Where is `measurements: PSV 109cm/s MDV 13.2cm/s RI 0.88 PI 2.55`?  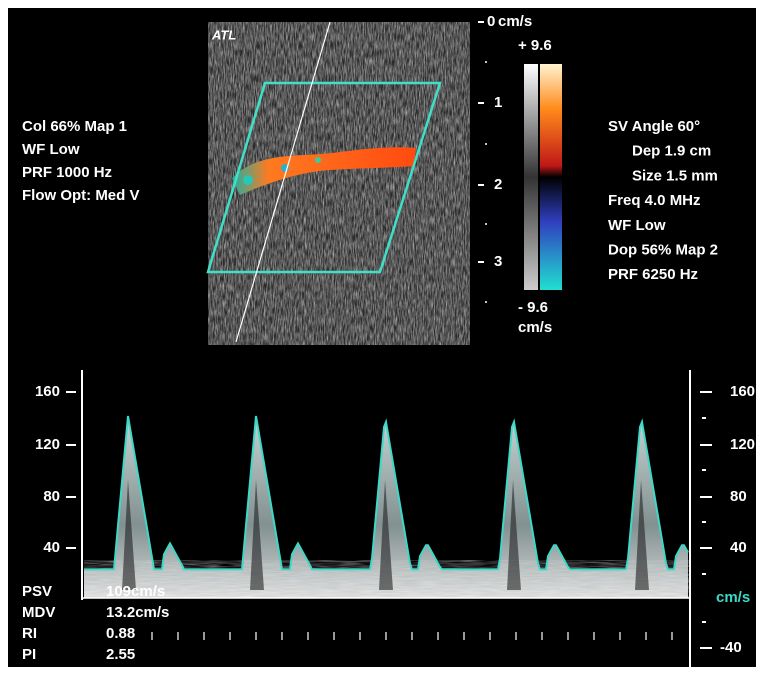 measurements: PSV 109cm/s MDV 13.2cm/s RI 0.88 PI 2.55 is located at coordinates (95, 623).